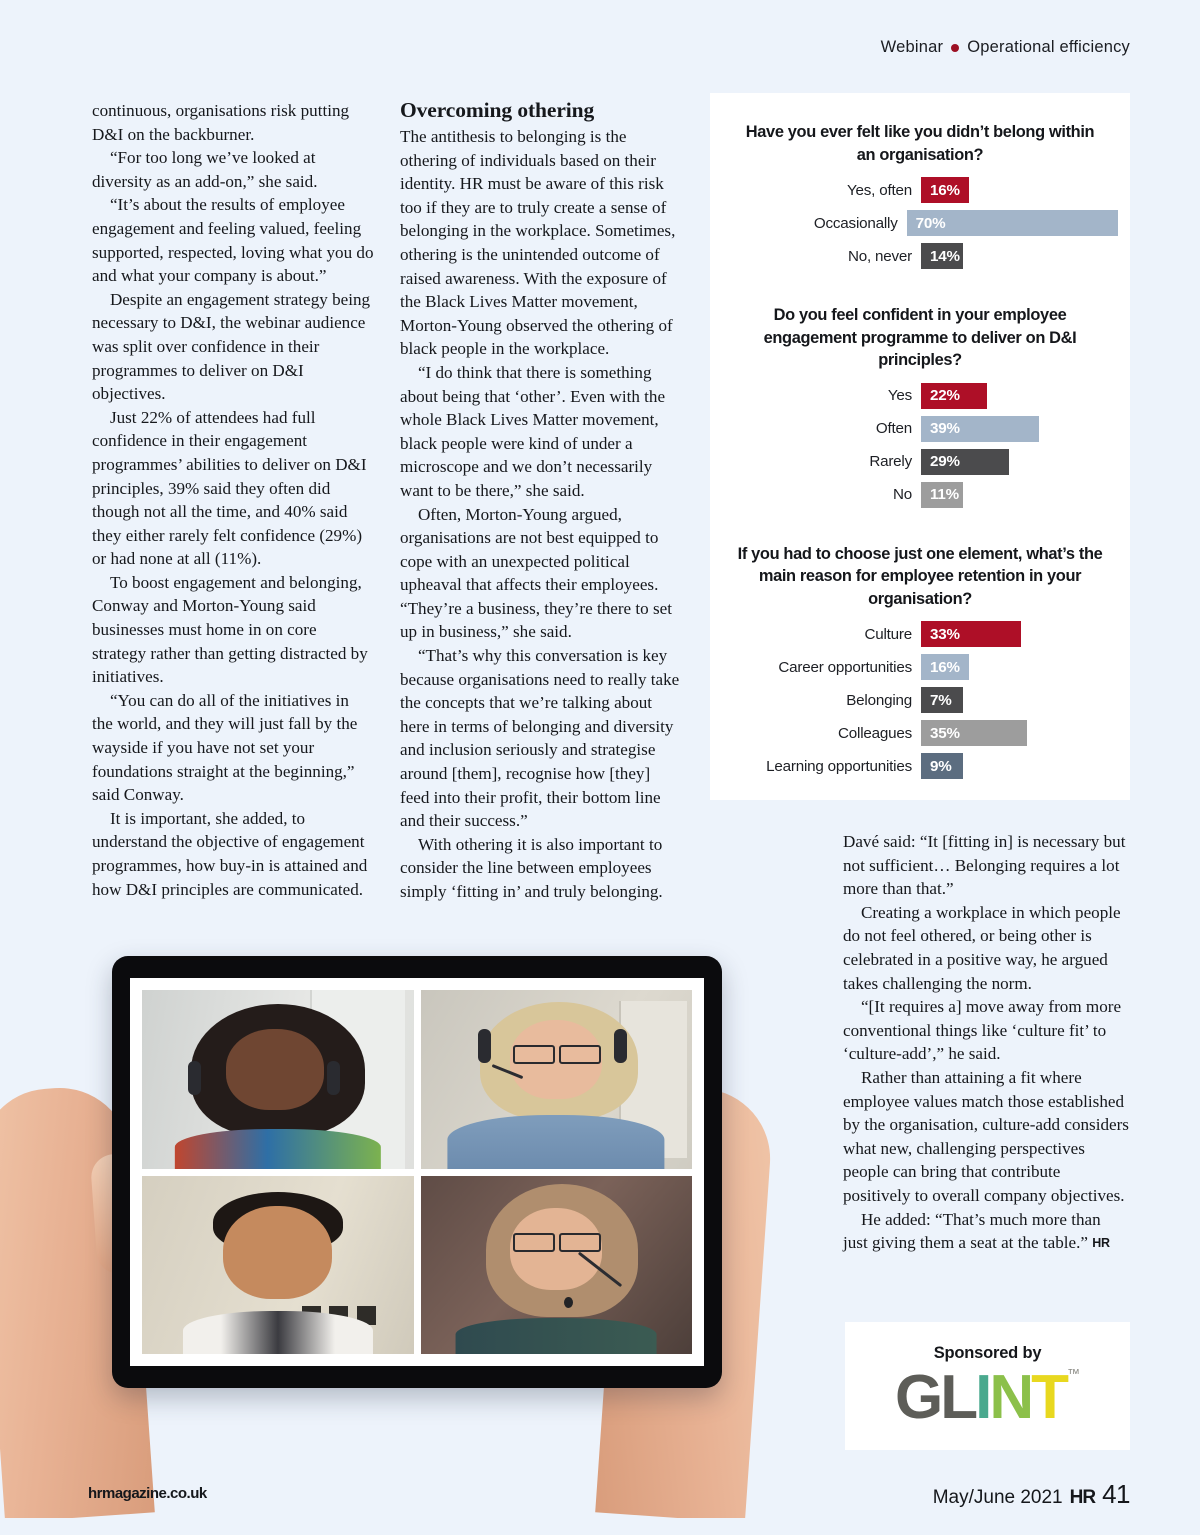 The height and width of the screenshot is (1535, 1200). Describe the element at coordinates (1116, 1494) in the screenshot. I see `footer-page-number: 41` at that location.